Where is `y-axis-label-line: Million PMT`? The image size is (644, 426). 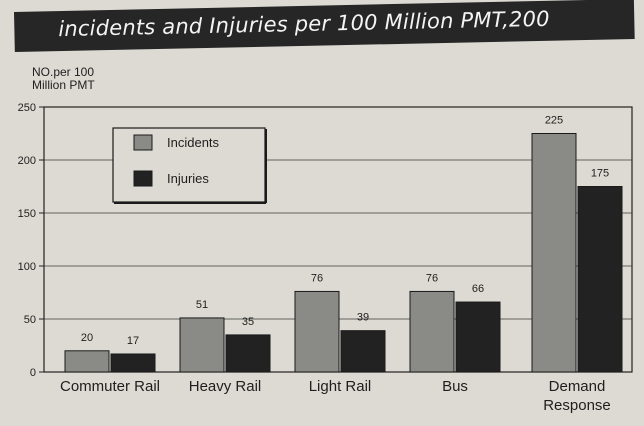 y-axis-label-line: Million PMT is located at coordinates (63, 85).